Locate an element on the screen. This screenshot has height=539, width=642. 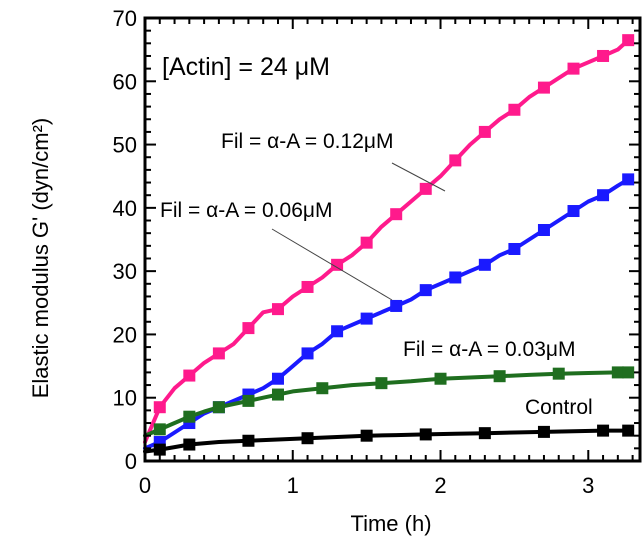
y-tick-label: 40 is located at coordinates (125, 208).